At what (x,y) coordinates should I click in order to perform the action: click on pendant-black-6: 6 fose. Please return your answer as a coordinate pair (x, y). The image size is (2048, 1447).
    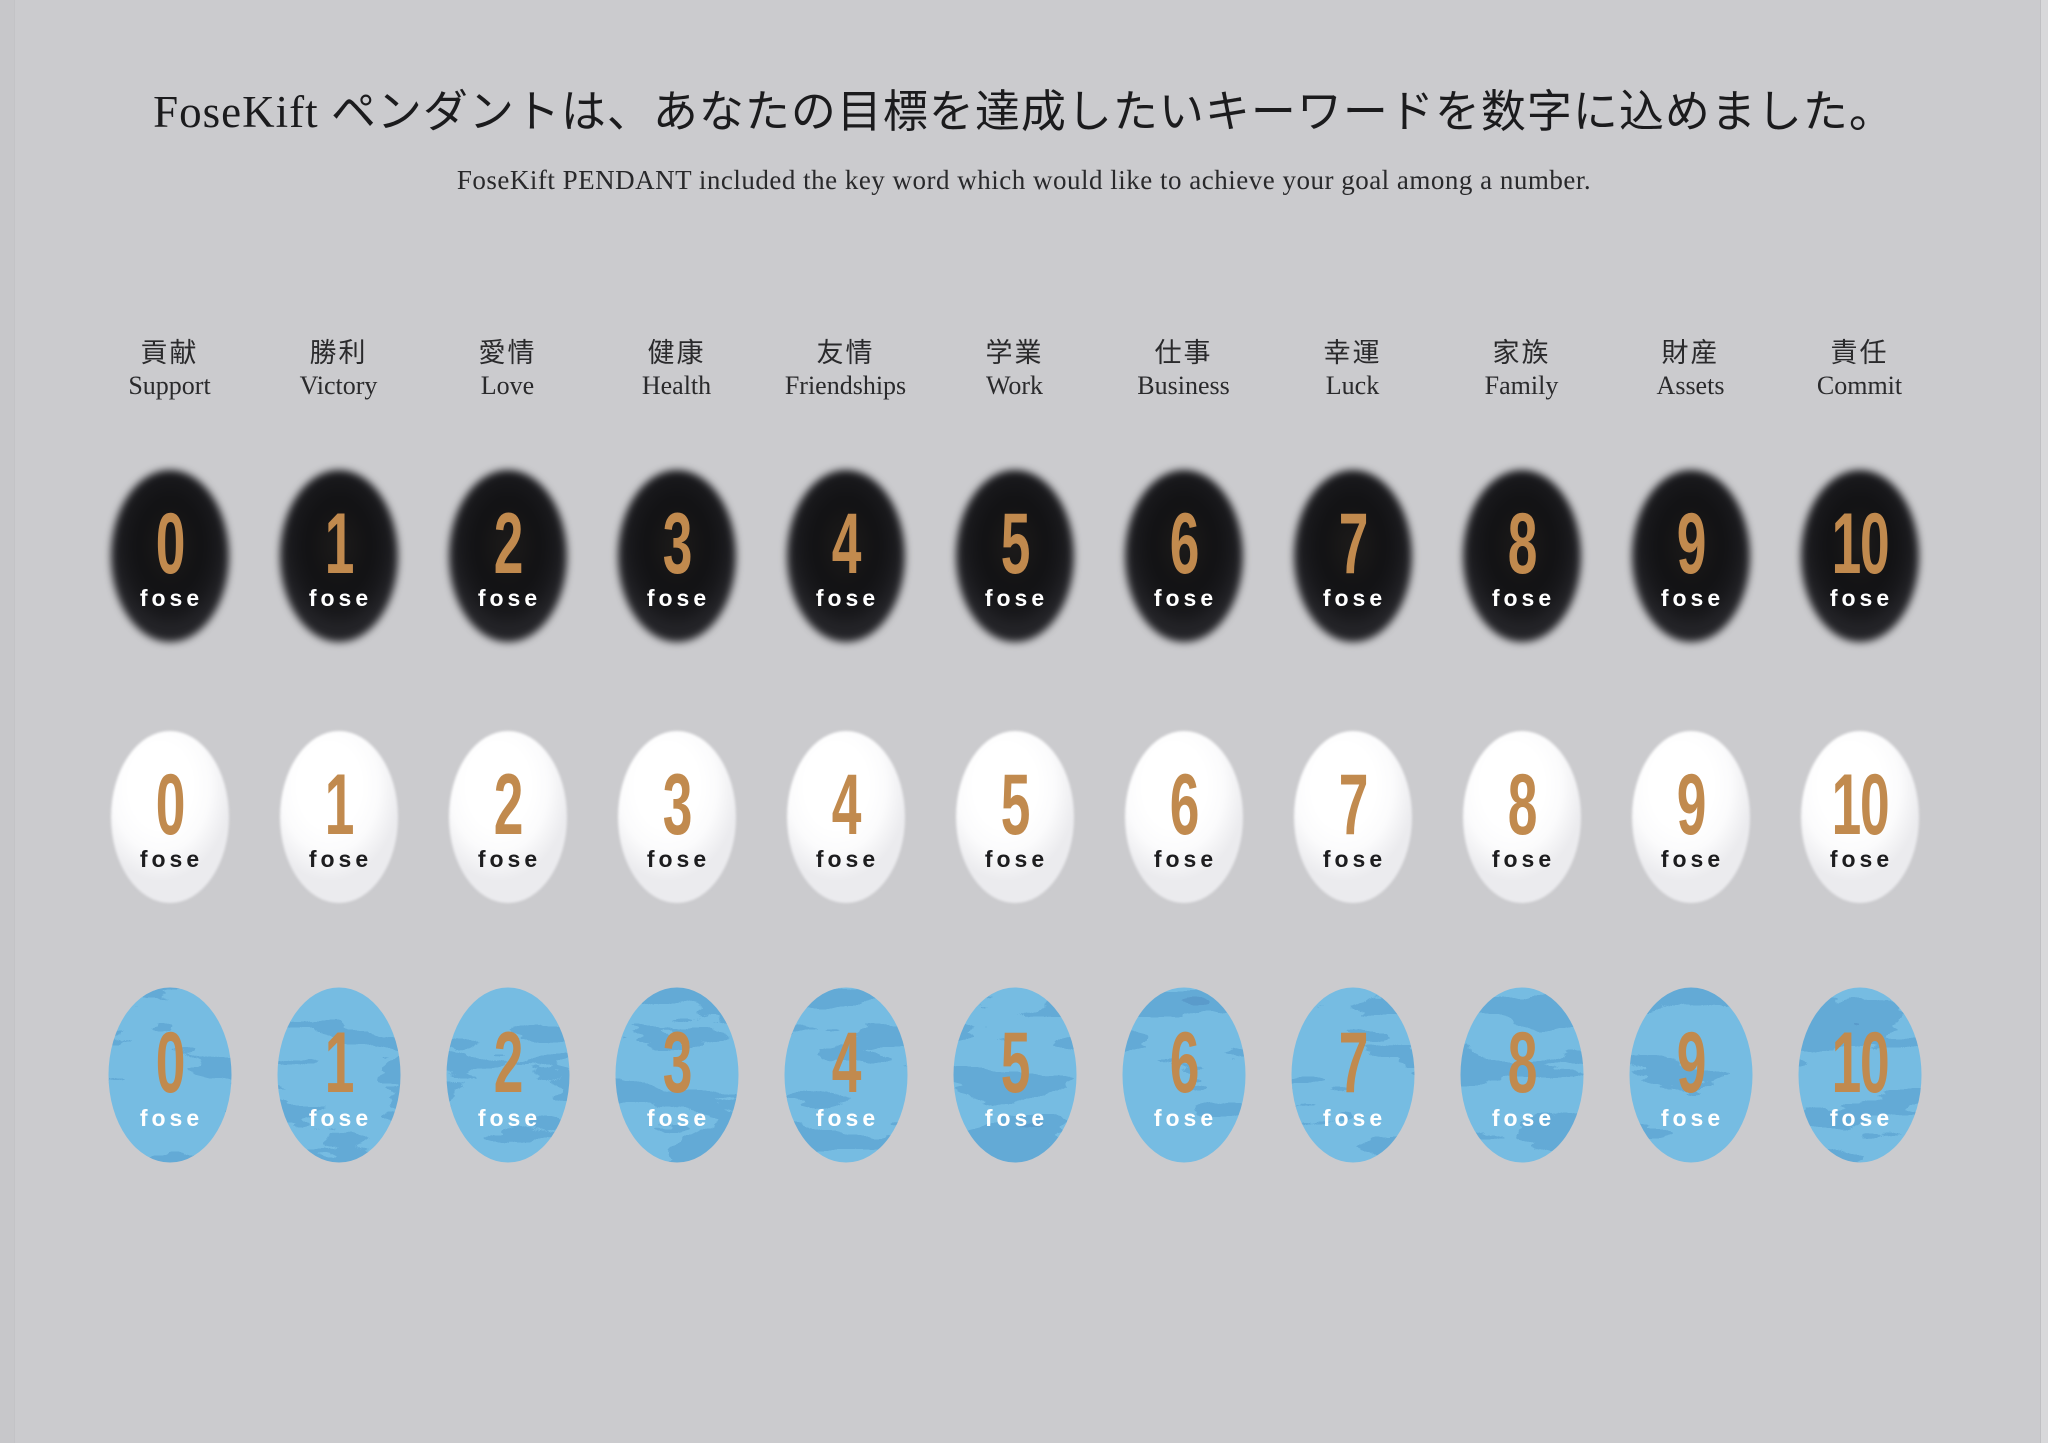
    Looking at the image, I should click on (1183, 556).